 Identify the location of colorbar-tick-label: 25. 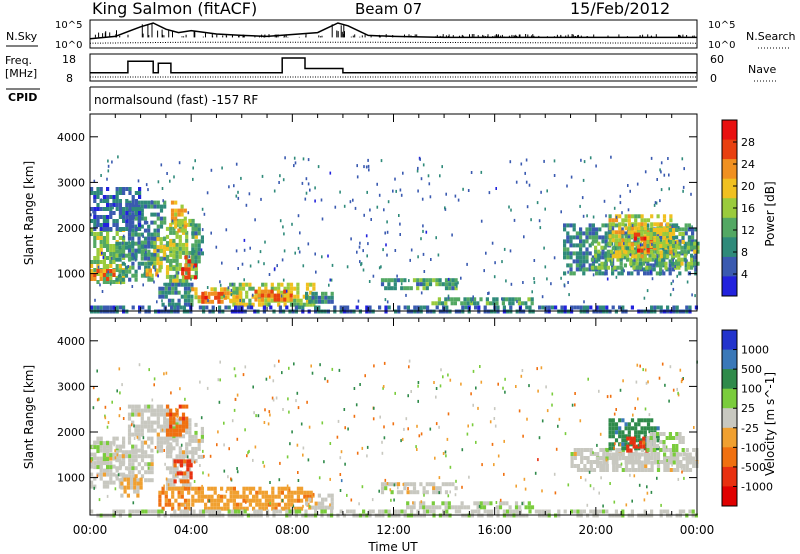
(748, 408).